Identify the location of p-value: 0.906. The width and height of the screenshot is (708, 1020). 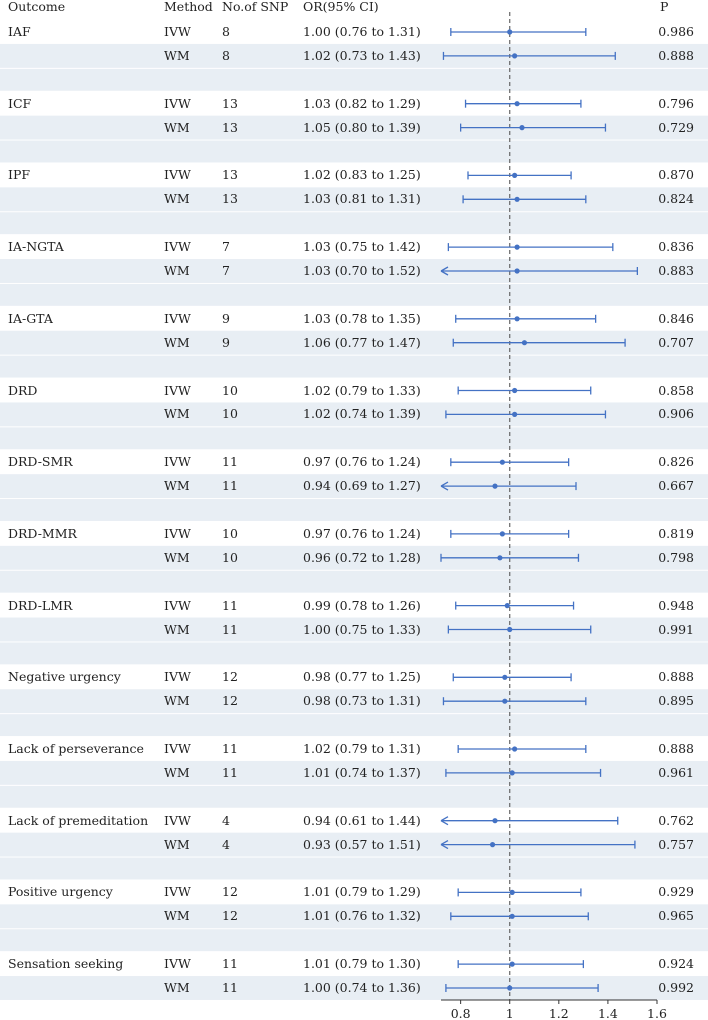
(676, 414).